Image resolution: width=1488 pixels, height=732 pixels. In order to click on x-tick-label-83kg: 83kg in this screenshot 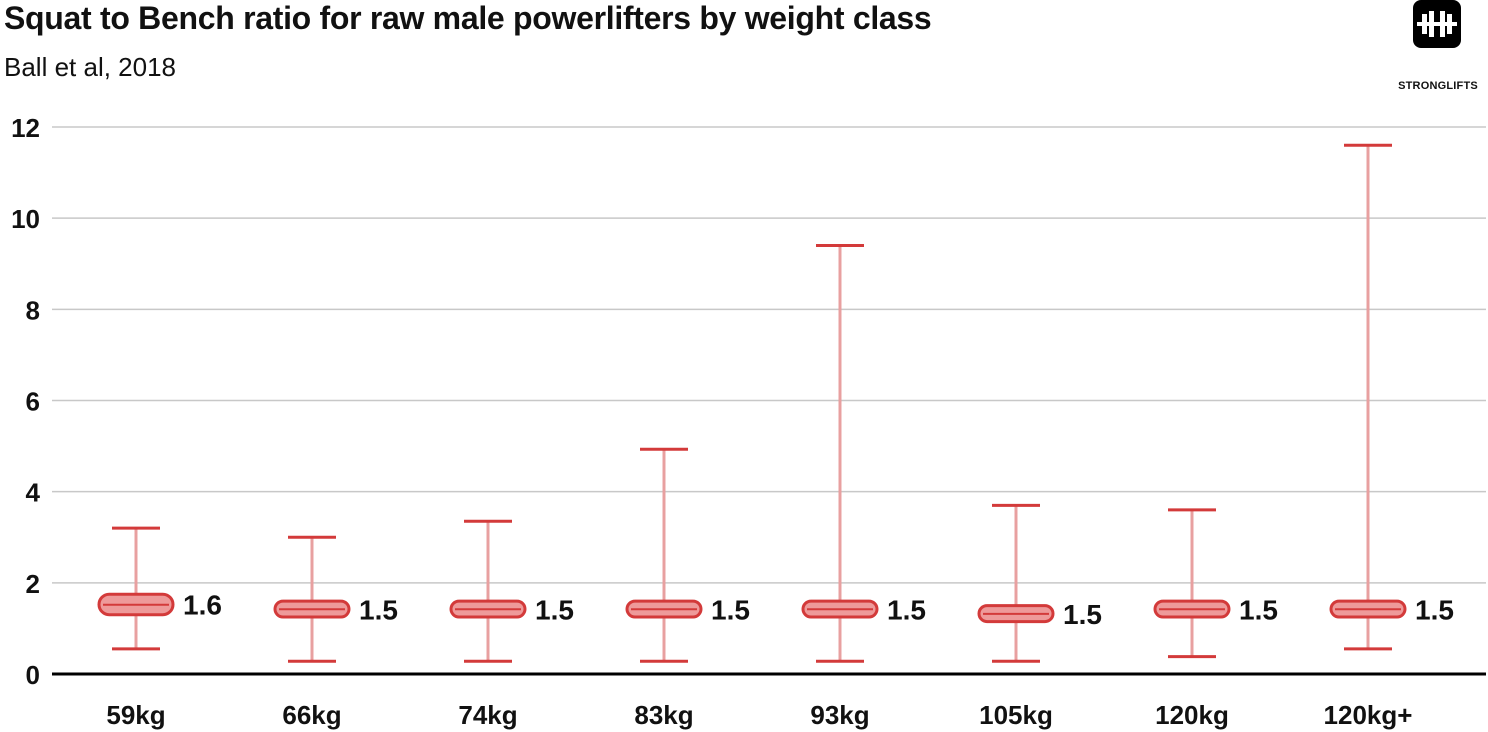, I will do `click(663, 715)`.